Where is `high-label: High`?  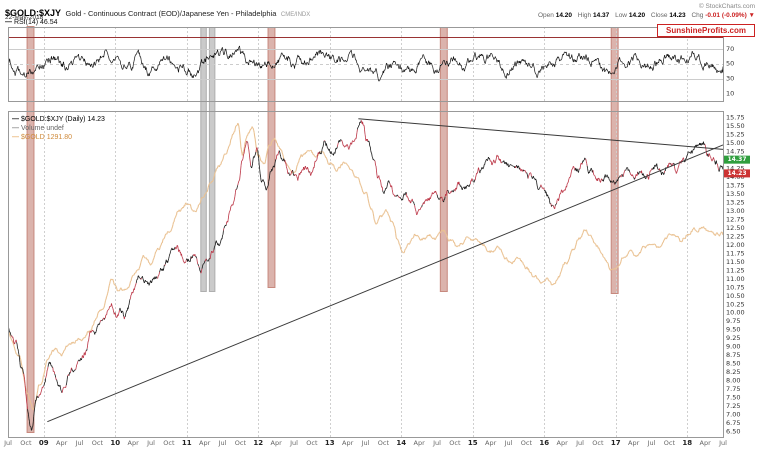 high-label: High is located at coordinates (584, 15).